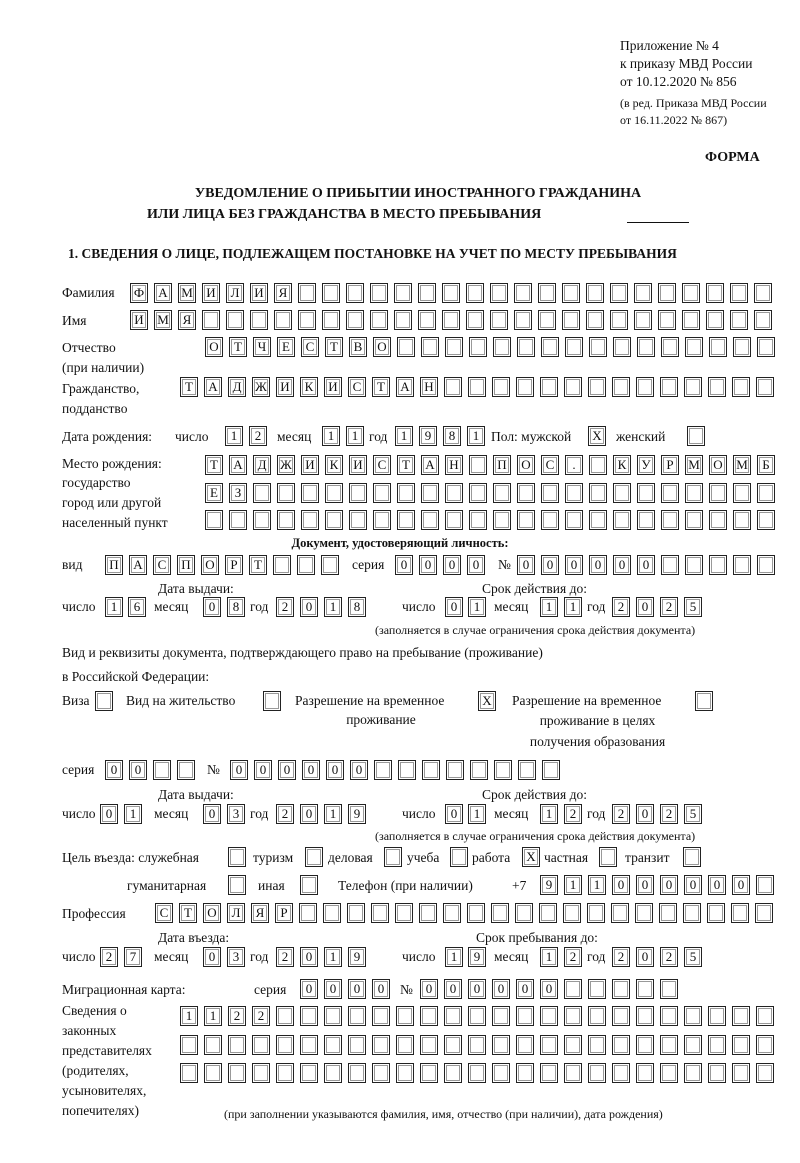  What do you see at coordinates (454, 465) in the screenshot?
I see `birthplace-cell: Н` at bounding box center [454, 465].